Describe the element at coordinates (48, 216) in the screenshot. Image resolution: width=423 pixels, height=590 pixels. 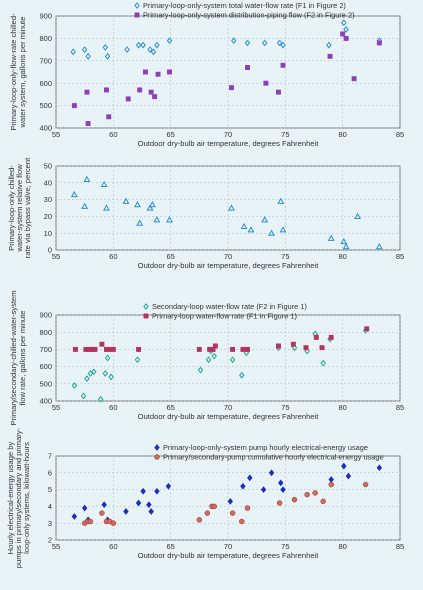
I see `y-tick-label: 20` at that location.